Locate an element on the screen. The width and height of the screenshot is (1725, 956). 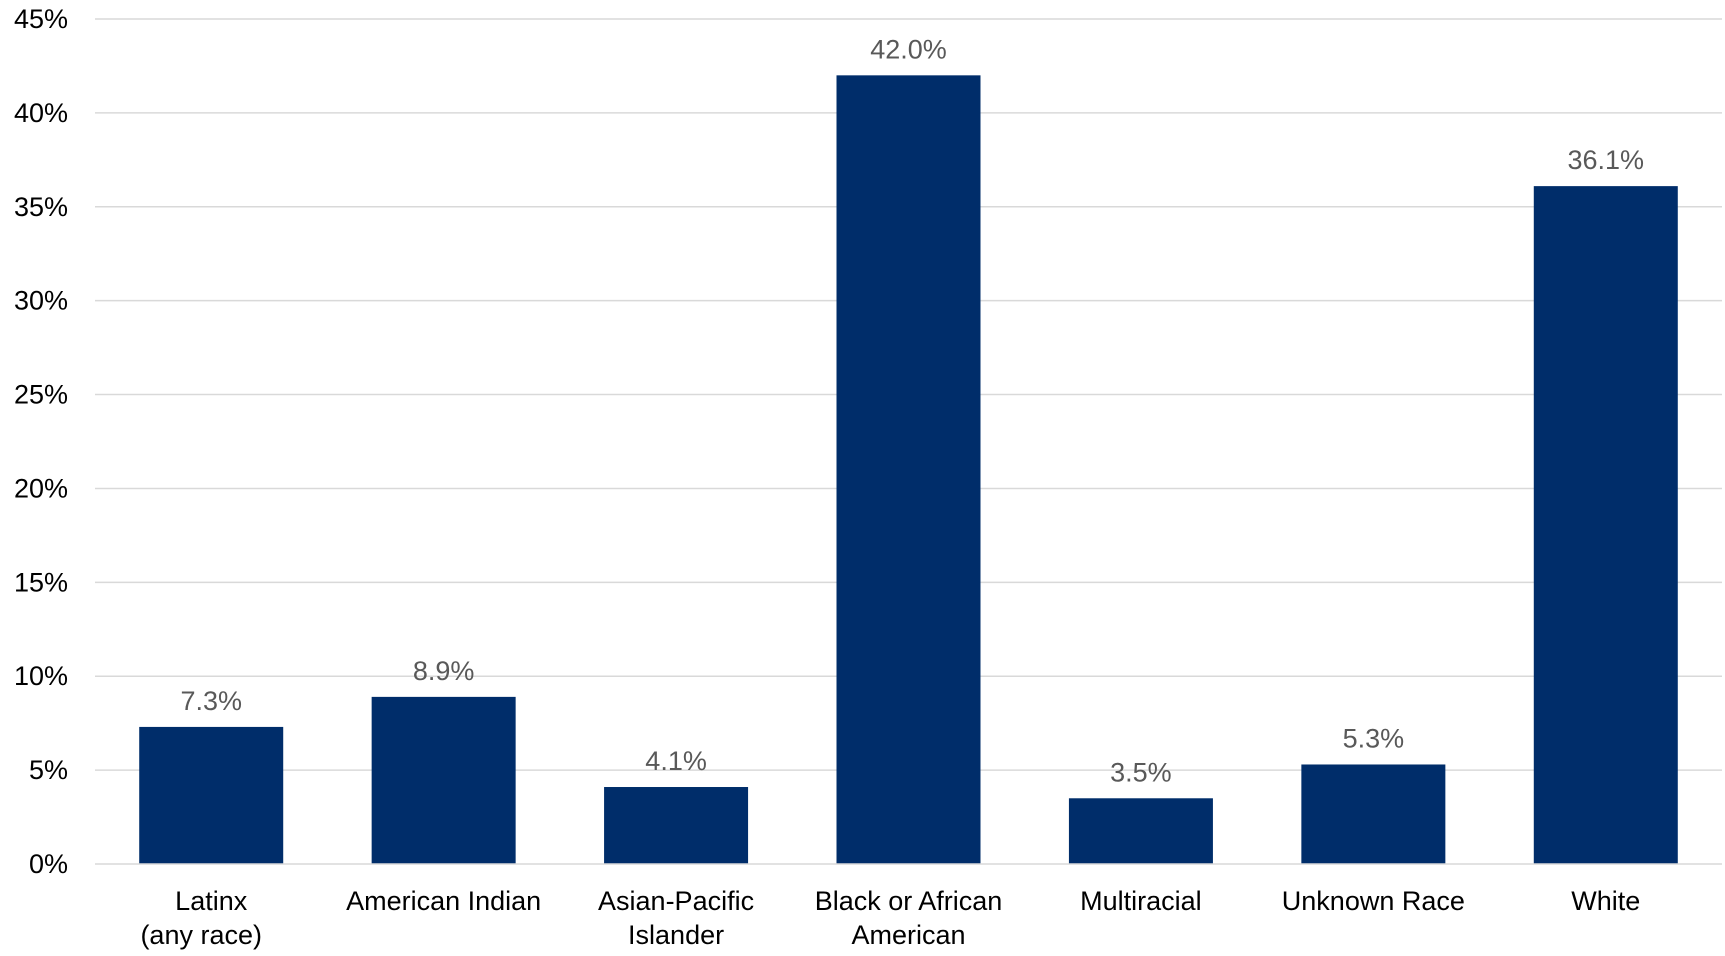
x-category-label: Multiracial is located at coordinates (1141, 901).